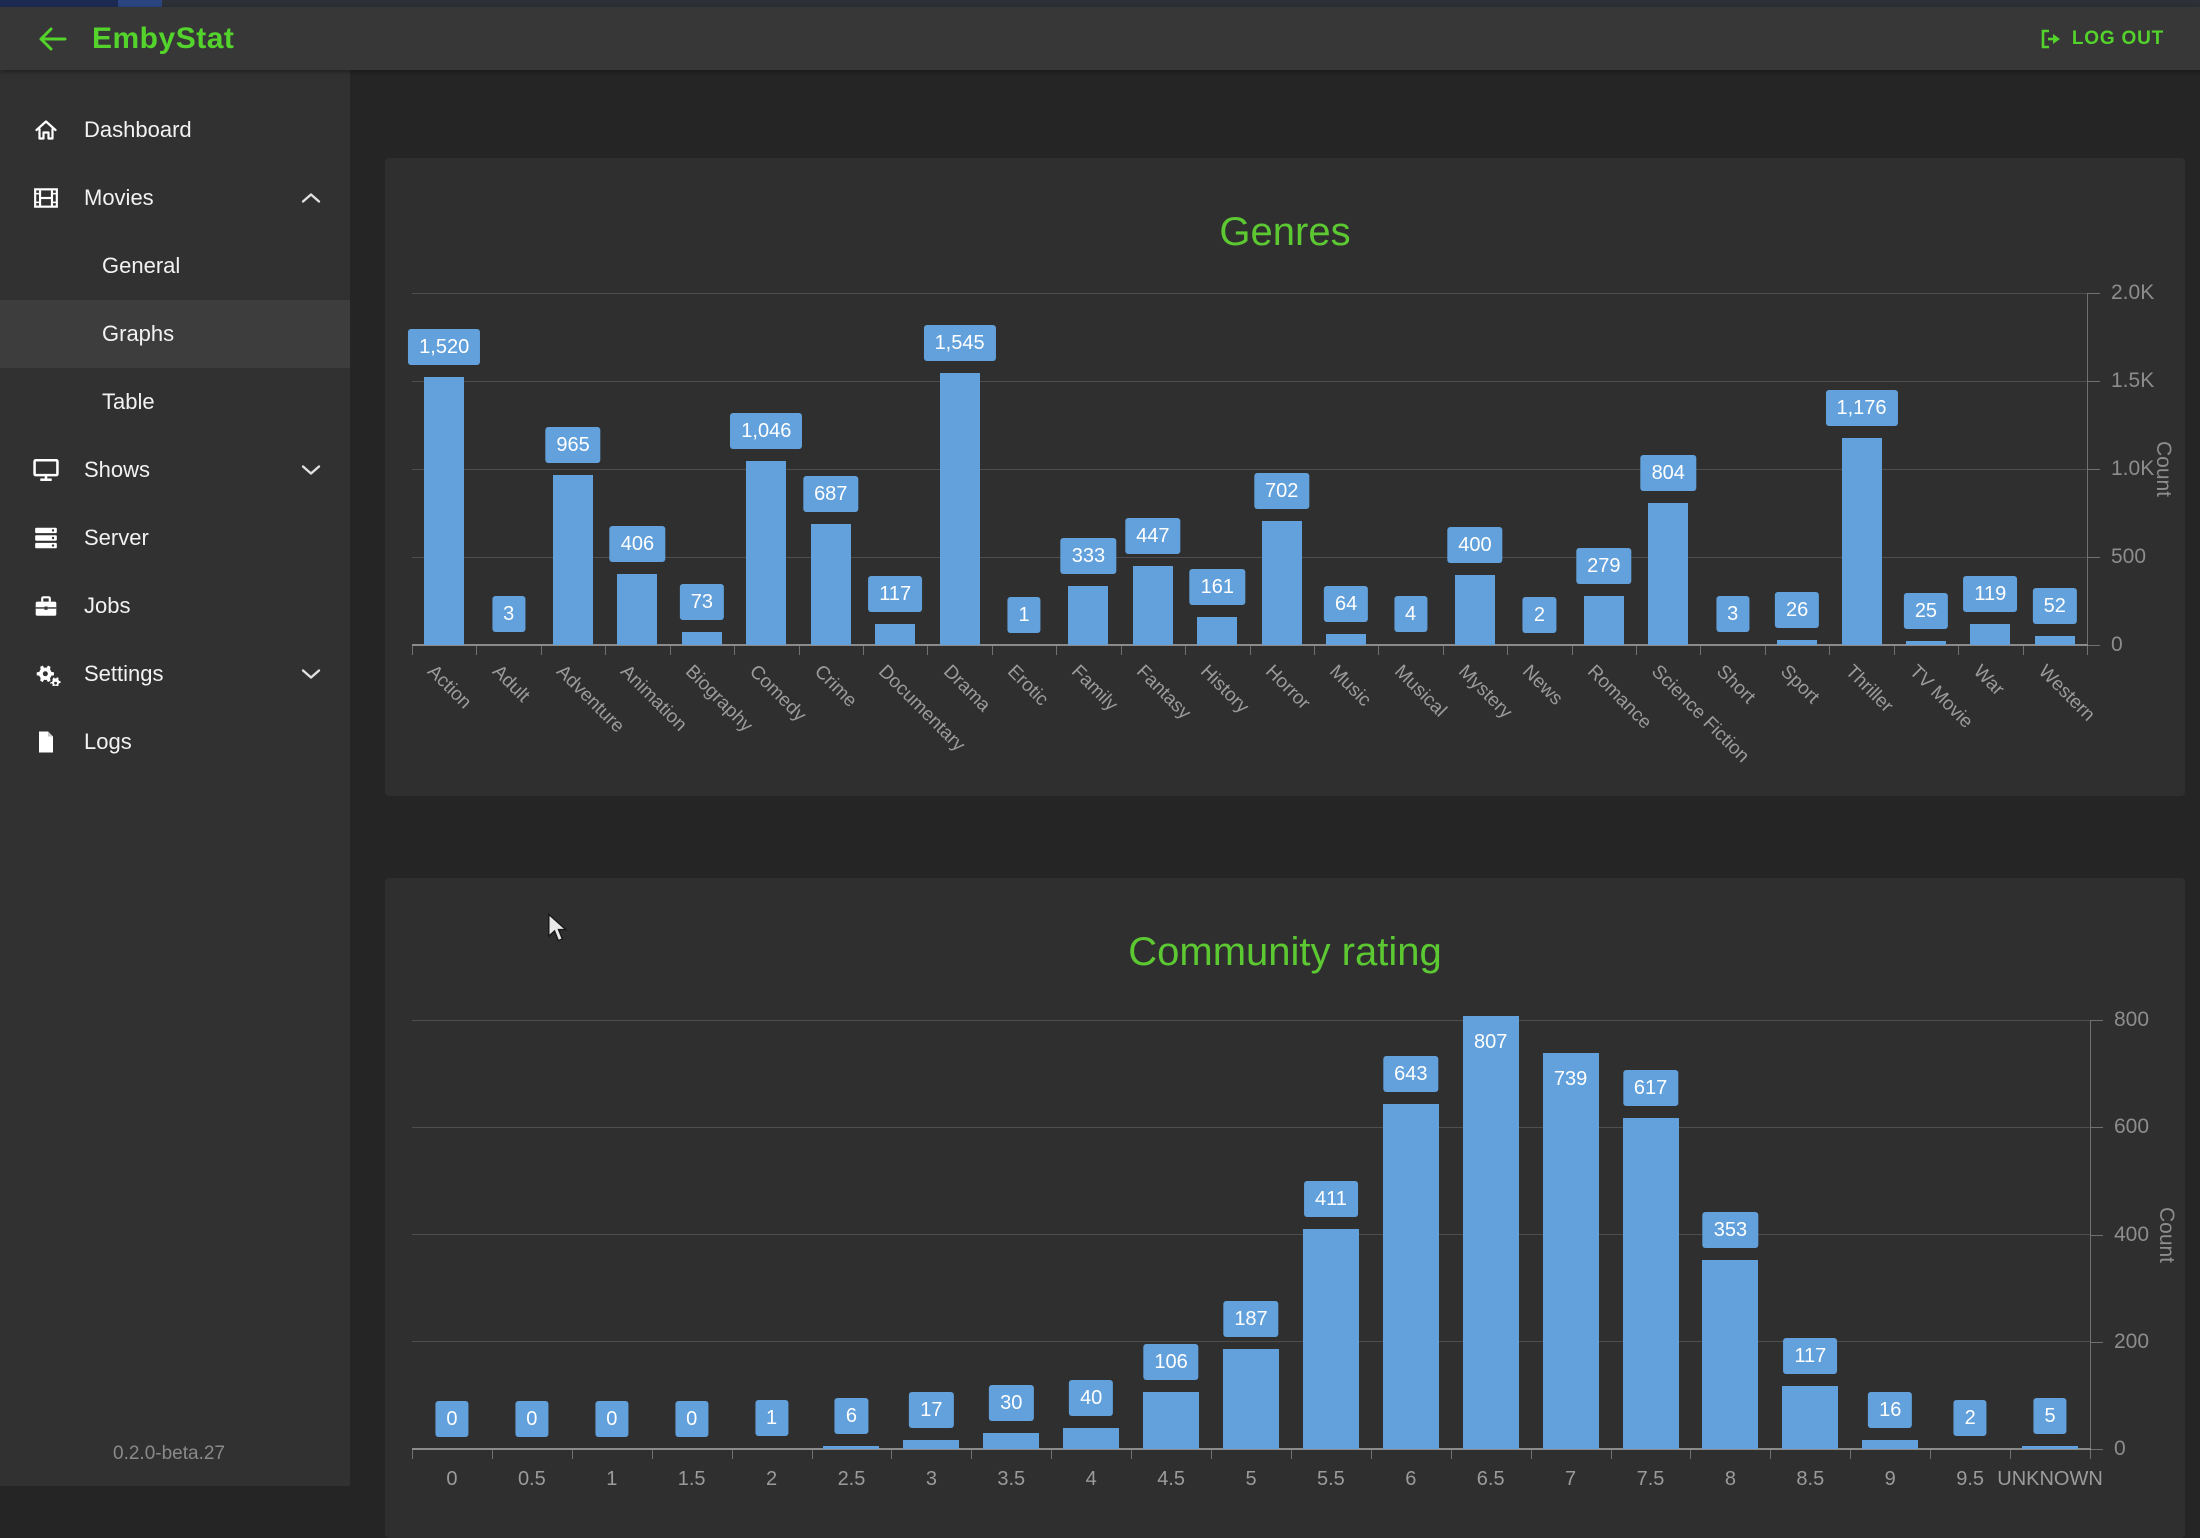 The height and width of the screenshot is (1538, 2200). Describe the element at coordinates (1890, 1410) in the screenshot. I see `value-label-9: 16` at that location.